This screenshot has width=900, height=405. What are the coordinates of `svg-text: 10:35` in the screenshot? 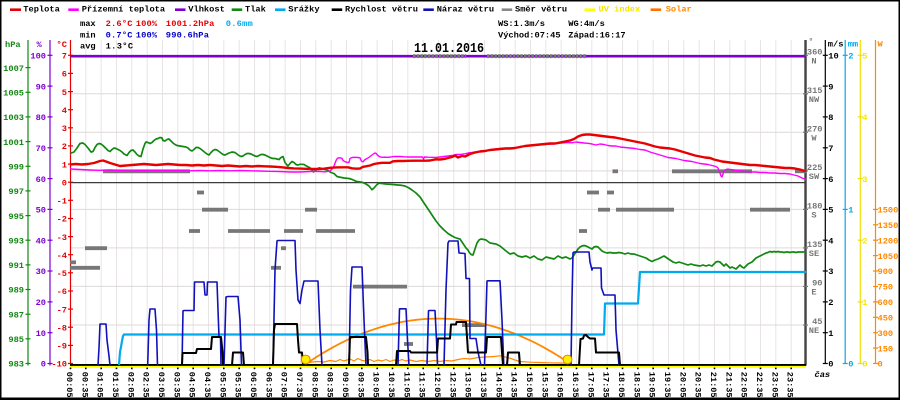 It's located at (391, 385).